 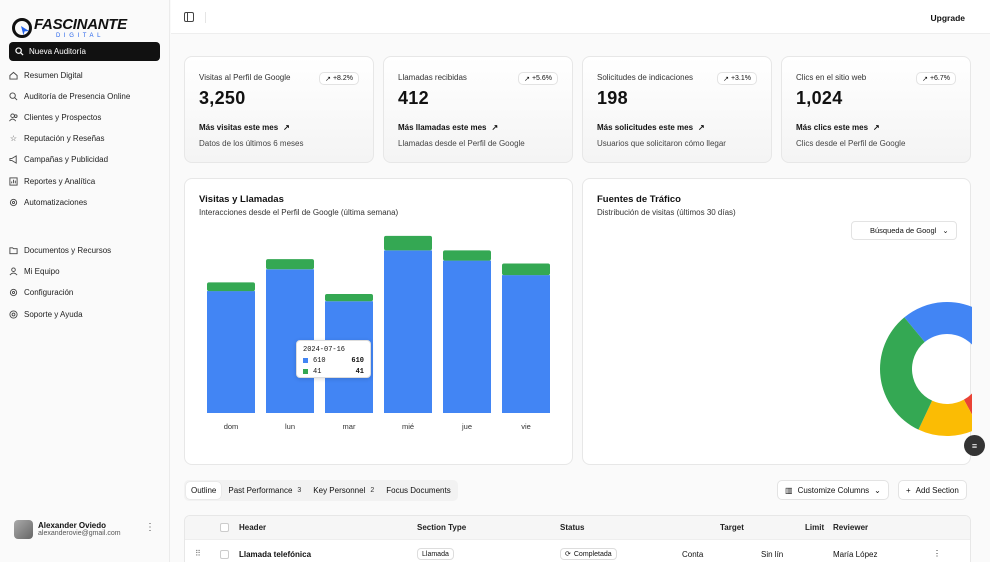 What do you see at coordinates (947, 18) in the screenshot?
I see `upgrade-button: Upgrade` at bounding box center [947, 18].